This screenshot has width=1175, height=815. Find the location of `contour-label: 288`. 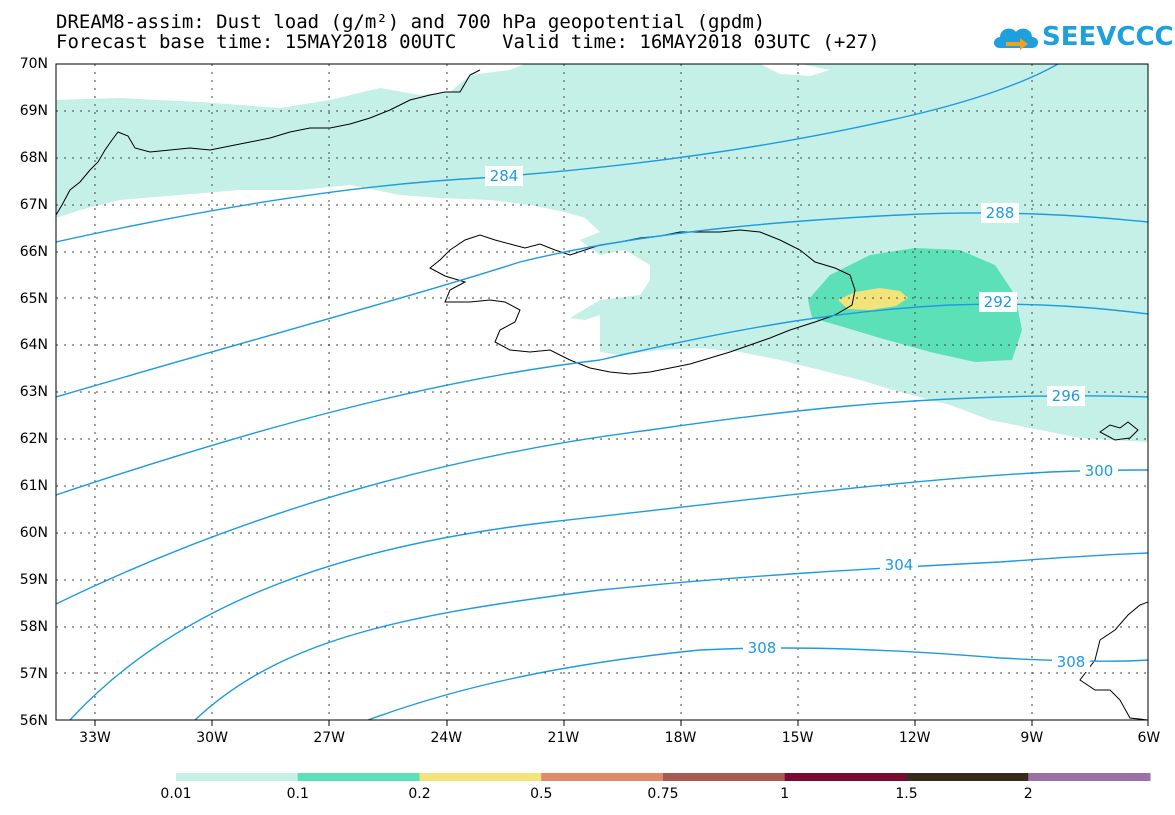

contour-label: 288 is located at coordinates (1000, 213).